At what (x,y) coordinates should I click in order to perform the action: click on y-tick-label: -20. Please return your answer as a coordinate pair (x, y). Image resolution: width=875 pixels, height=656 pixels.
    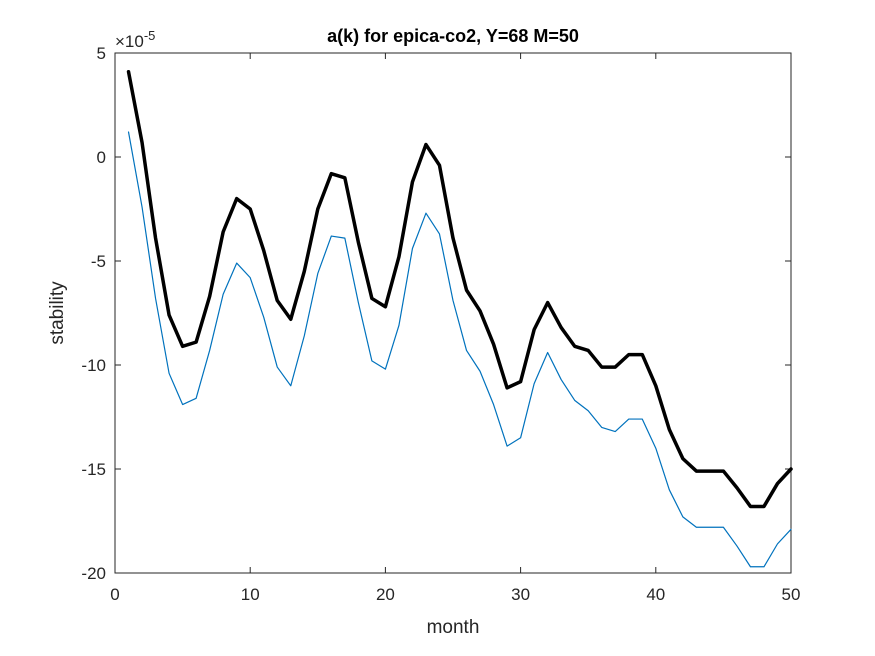
    Looking at the image, I should click on (93, 573).